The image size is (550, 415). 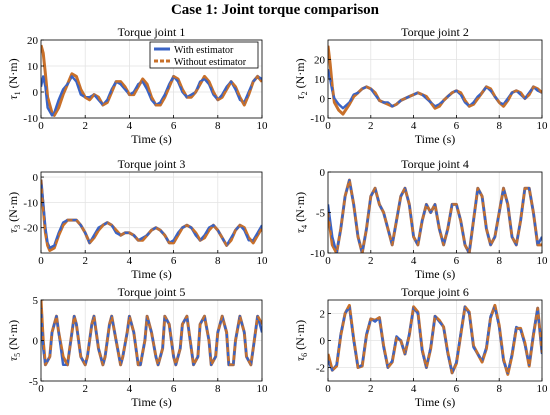 I want to click on y-axis-subscript: 3, so click(x=17, y=227).